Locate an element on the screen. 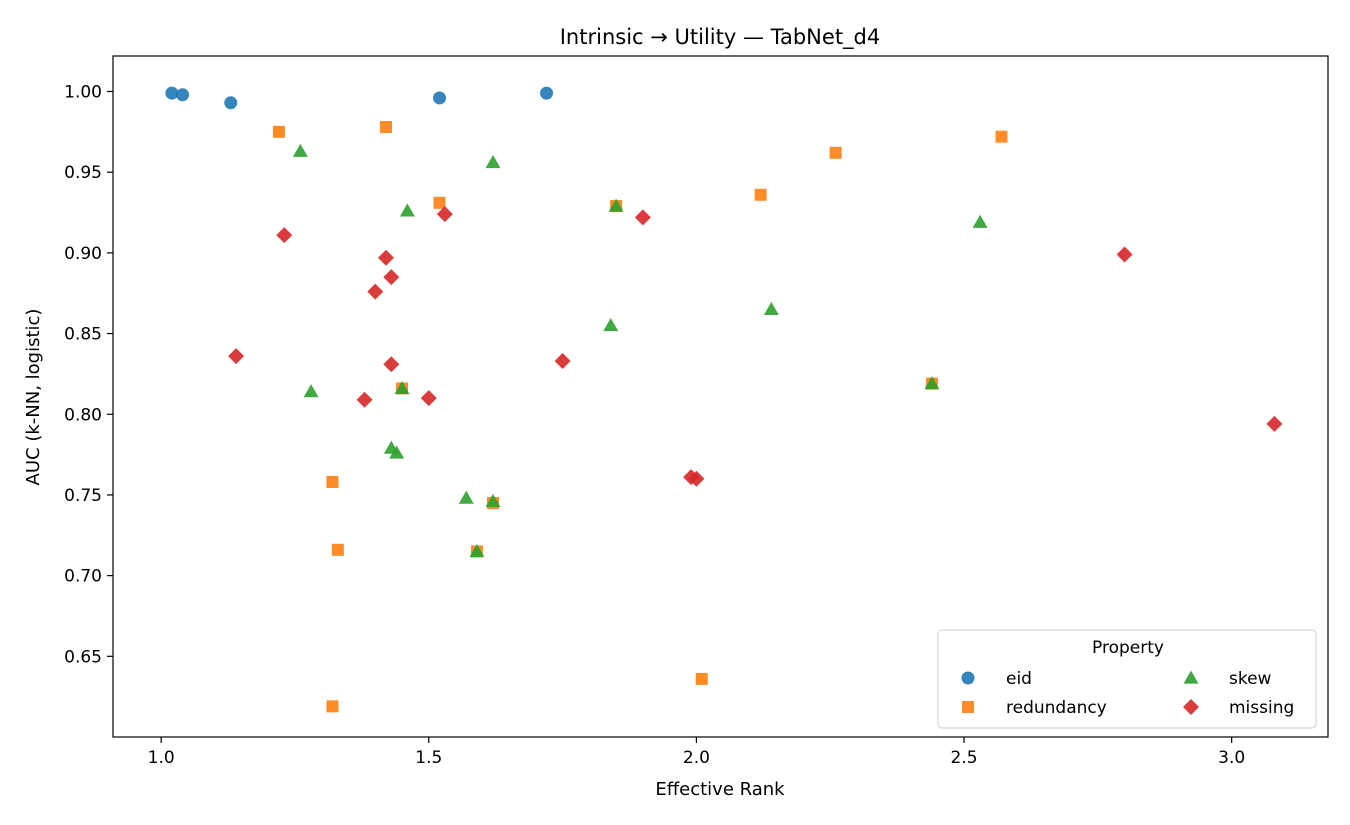 This screenshot has width=1350, height=825. legend-marker-eid is located at coordinates (968, 678).